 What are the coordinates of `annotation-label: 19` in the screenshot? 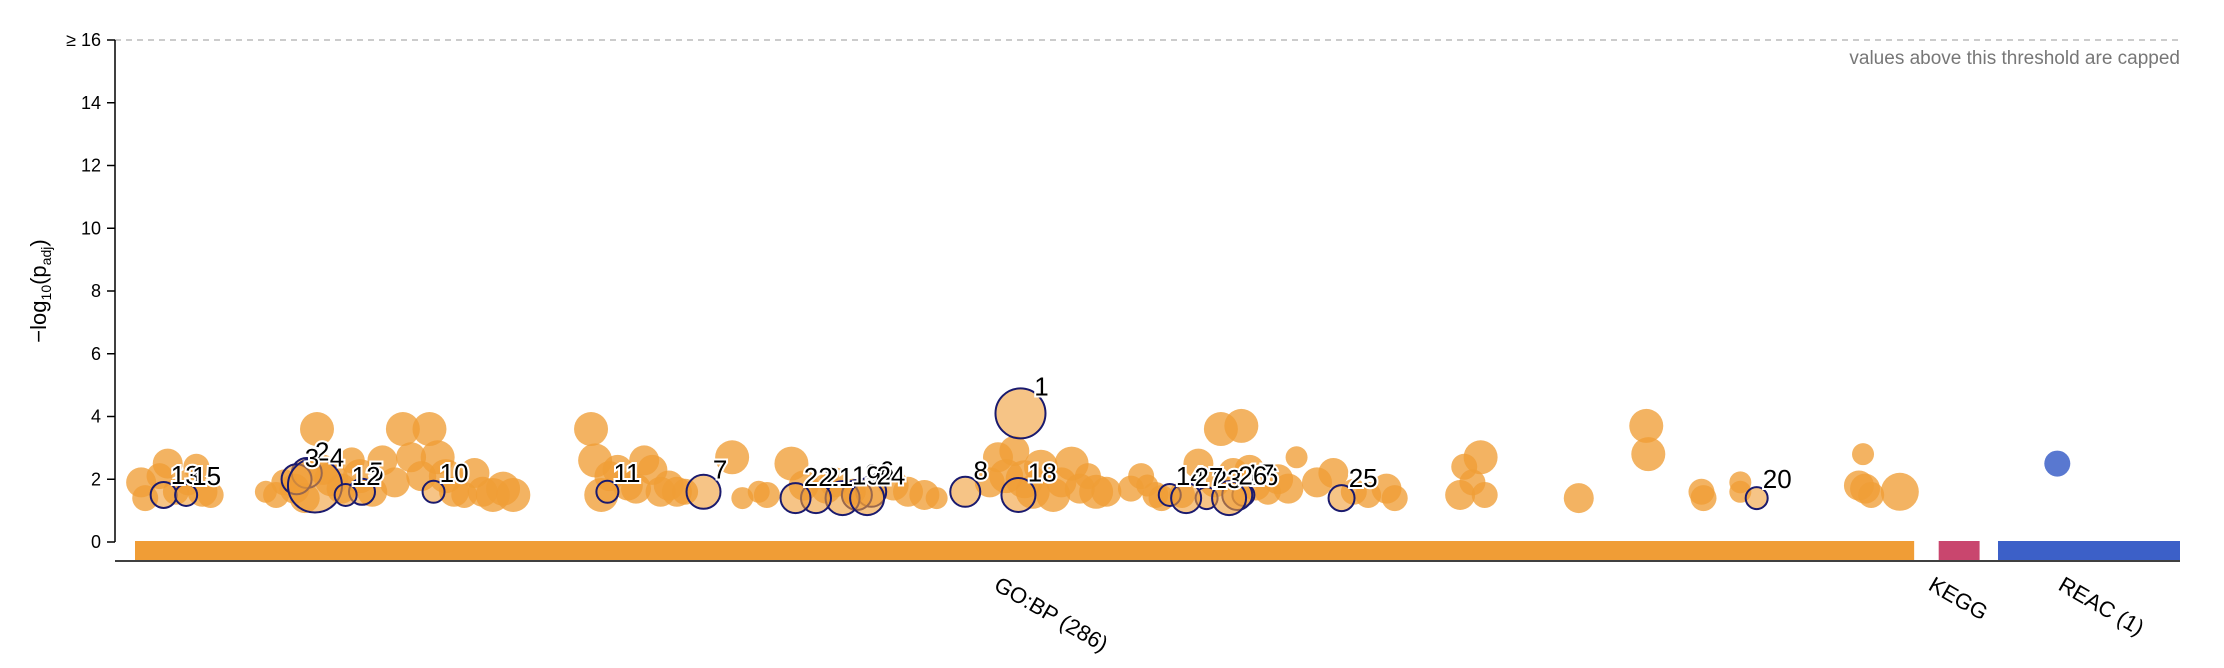 It's located at (866, 476).